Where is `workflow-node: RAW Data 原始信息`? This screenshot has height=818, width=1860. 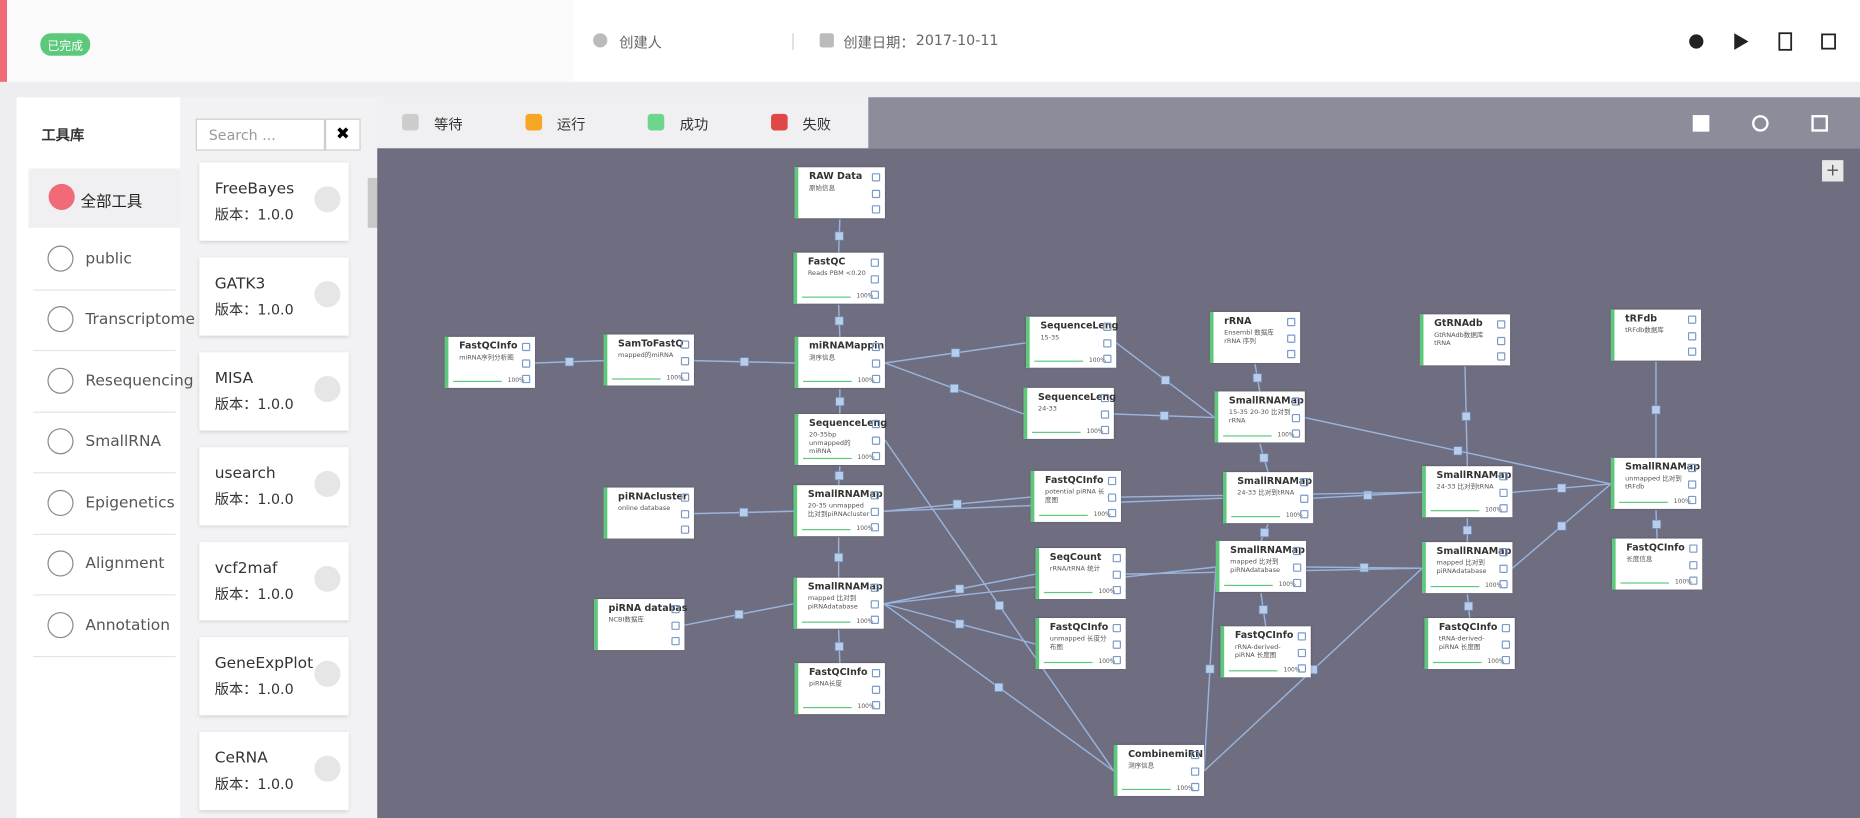 workflow-node: RAW Data 原始信息 is located at coordinates (839, 193).